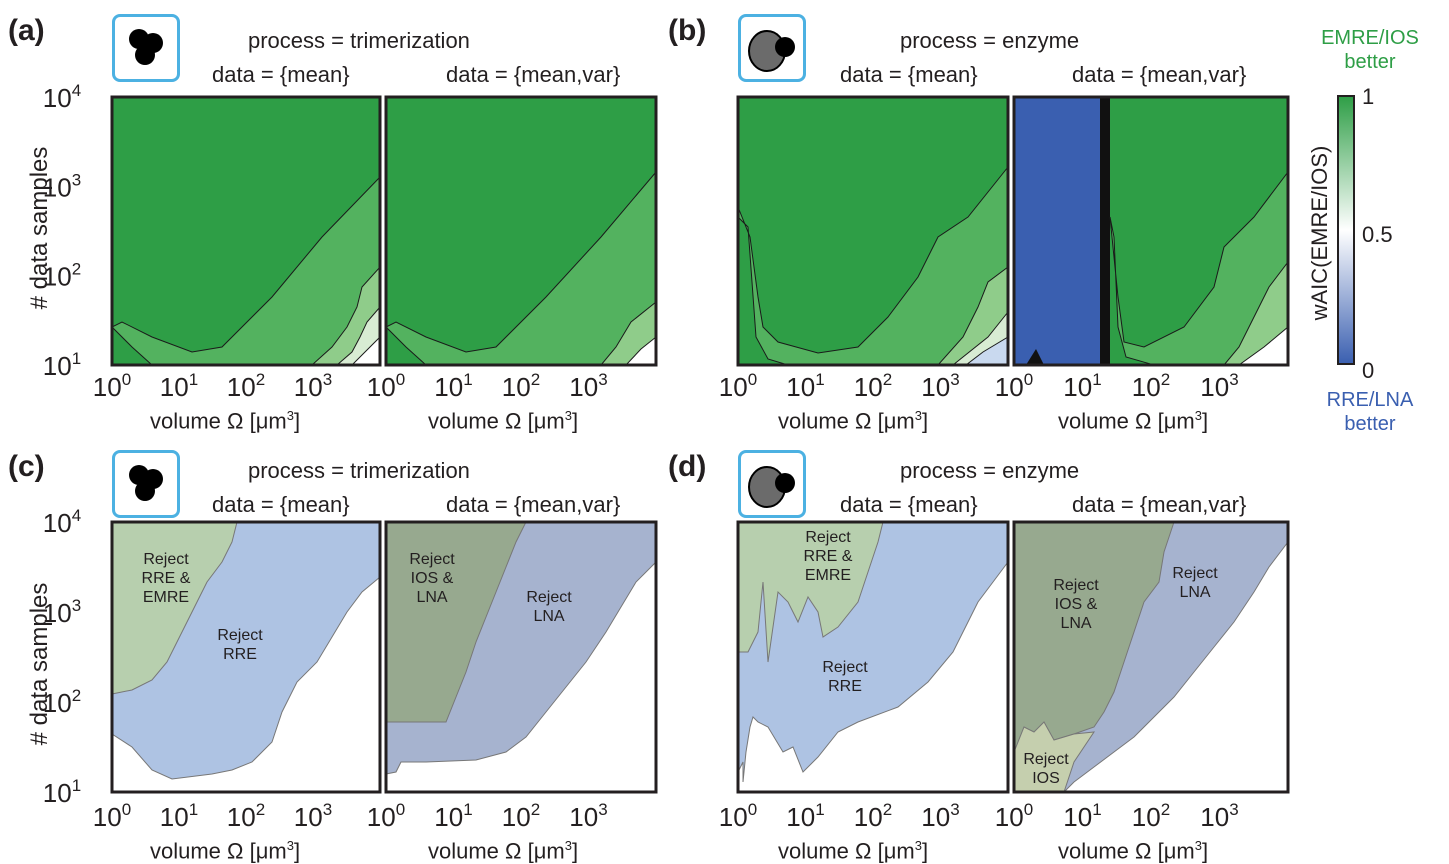 The width and height of the screenshot is (1449, 864). I want to click on region-plot-d-left, so click(873, 657).